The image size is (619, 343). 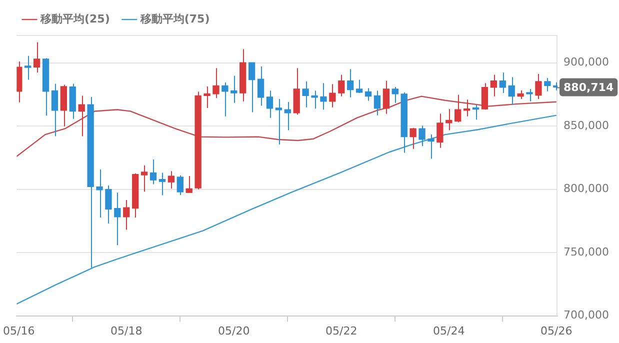 What do you see at coordinates (19, 331) in the screenshot?
I see `x-tick-label: 05/16` at bounding box center [19, 331].